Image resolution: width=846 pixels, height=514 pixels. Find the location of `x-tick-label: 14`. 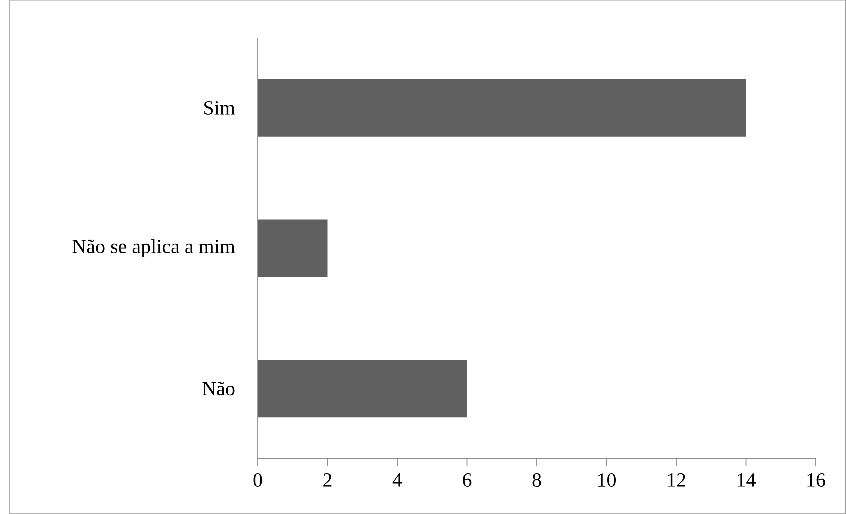

x-tick-label: 14 is located at coordinates (747, 480).